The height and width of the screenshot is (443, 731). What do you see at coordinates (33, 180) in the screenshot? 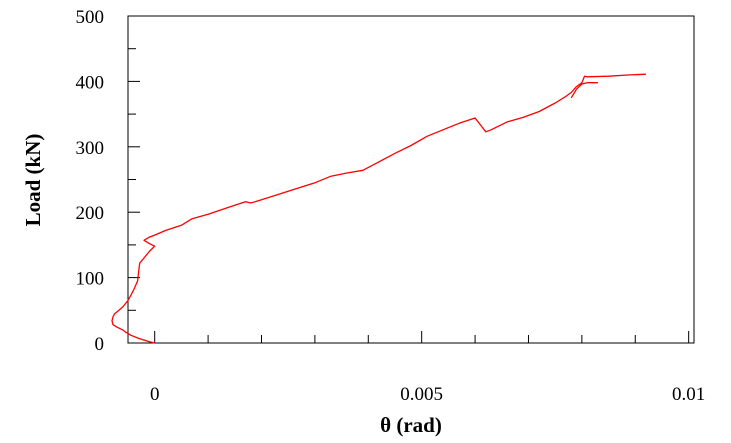
I see `y-axis-title: Load (kN)` at bounding box center [33, 180].